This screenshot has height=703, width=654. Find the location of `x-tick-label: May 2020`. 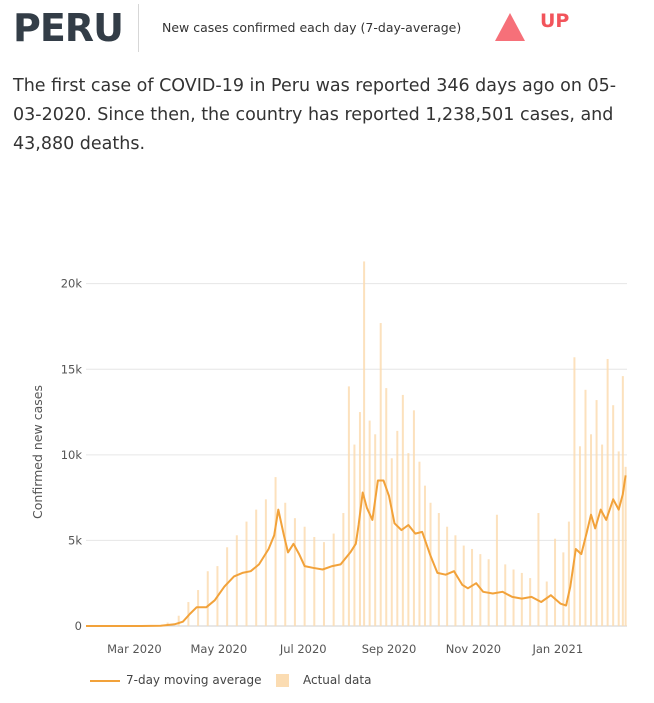

x-tick-label: May 2020 is located at coordinates (218, 649).